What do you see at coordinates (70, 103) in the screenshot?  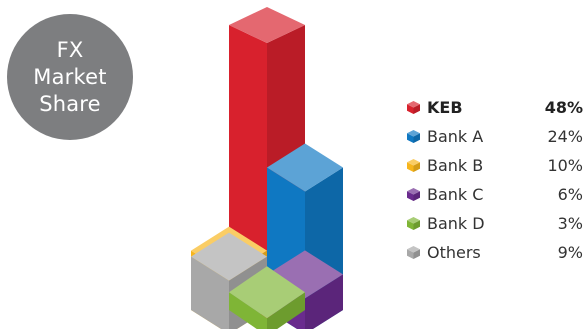 I see `chart-title-line: Share` at bounding box center [70, 103].